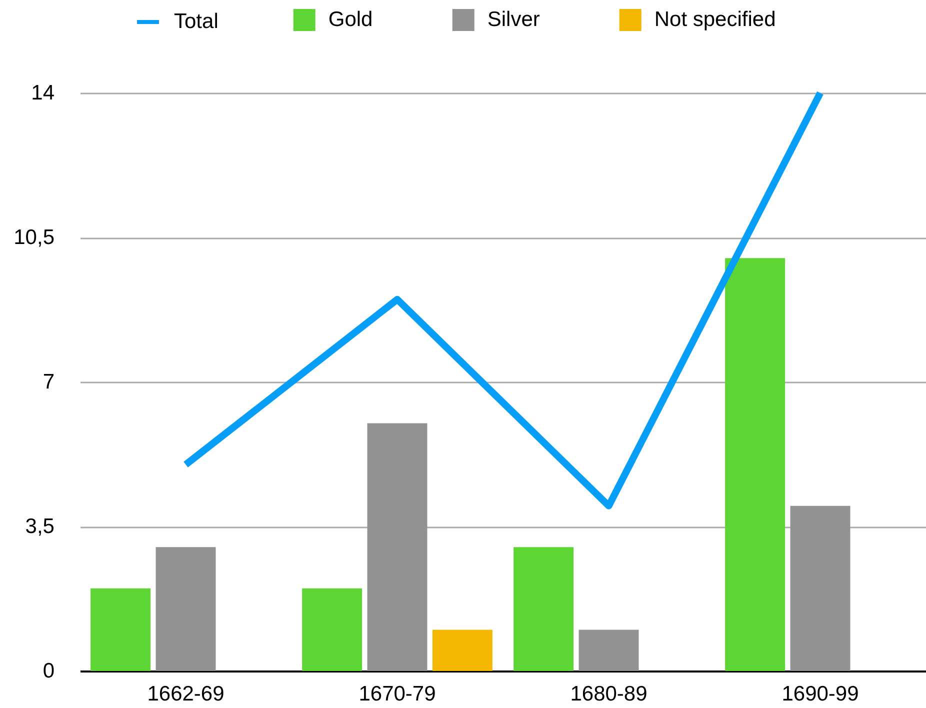 This screenshot has width=926, height=708. What do you see at coordinates (397, 694) in the screenshot?
I see `x-tick-label: 1670-79` at bounding box center [397, 694].